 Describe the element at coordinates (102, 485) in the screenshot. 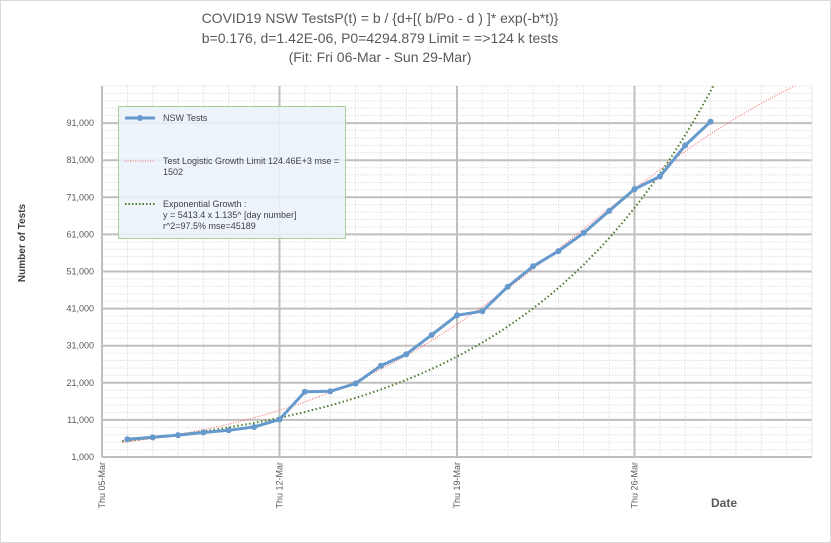

I see `x-tick-label: Thu 05-Mar` at that location.